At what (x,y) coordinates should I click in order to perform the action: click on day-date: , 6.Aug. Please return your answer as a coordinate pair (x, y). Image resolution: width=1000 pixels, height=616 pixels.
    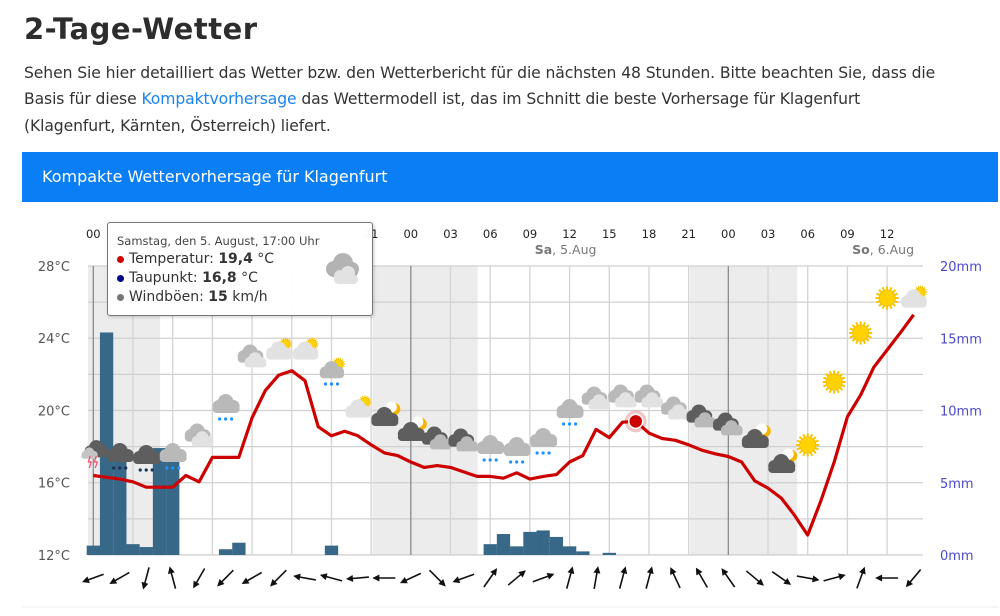
    Looking at the image, I should click on (892, 249).